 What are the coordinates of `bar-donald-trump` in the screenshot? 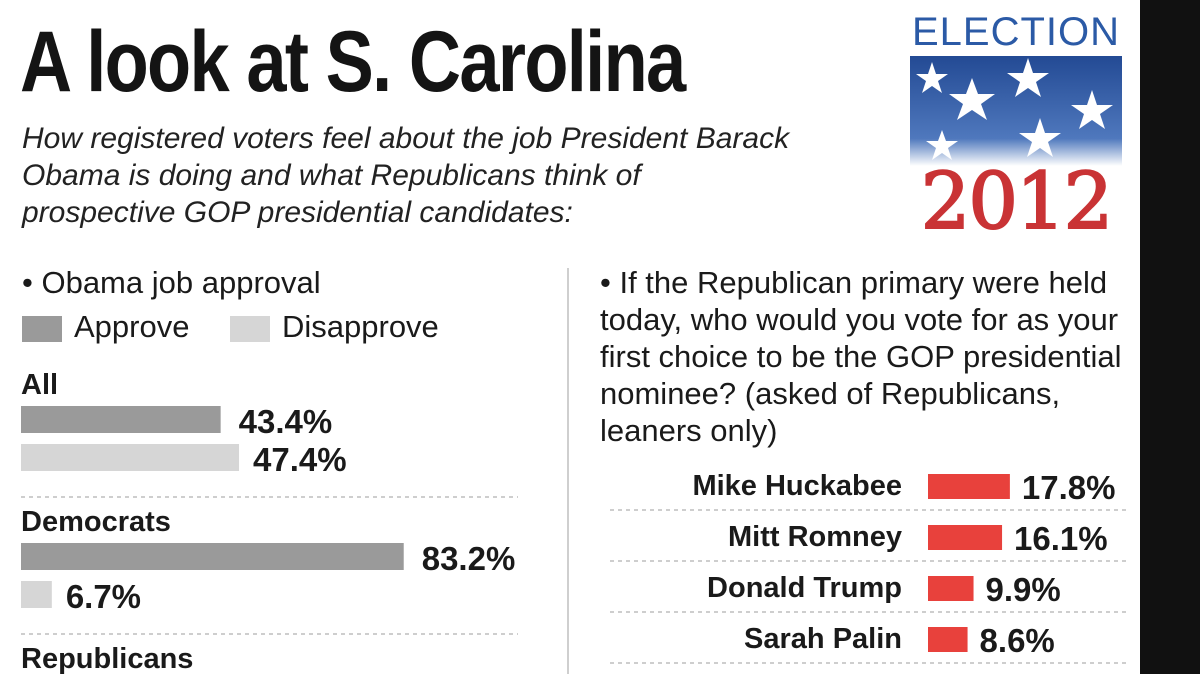 It's located at (951, 588).